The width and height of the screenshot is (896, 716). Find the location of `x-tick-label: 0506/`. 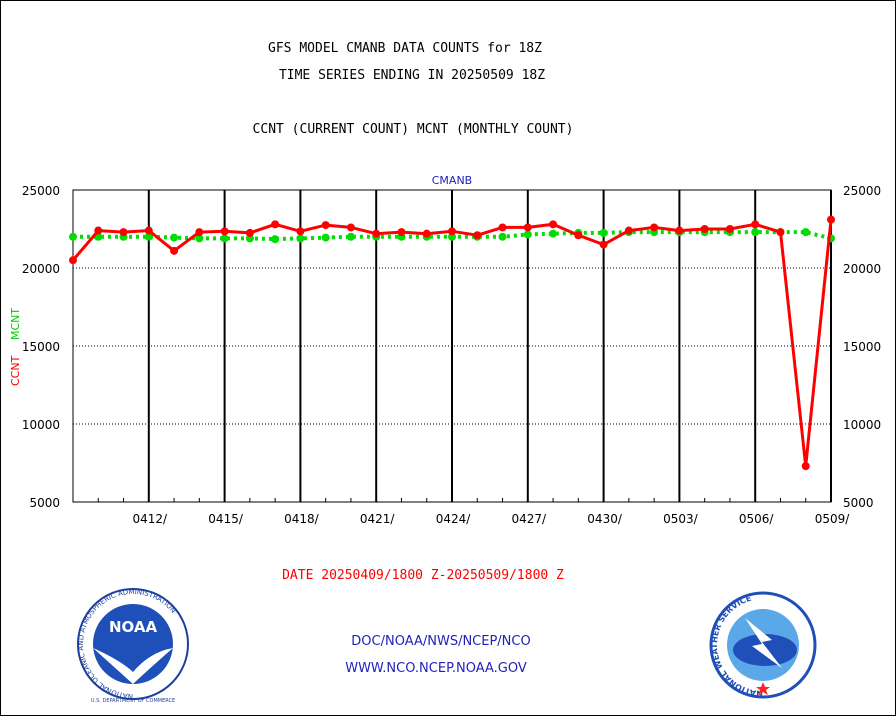

x-tick-label: 0506/ is located at coordinates (757, 519).